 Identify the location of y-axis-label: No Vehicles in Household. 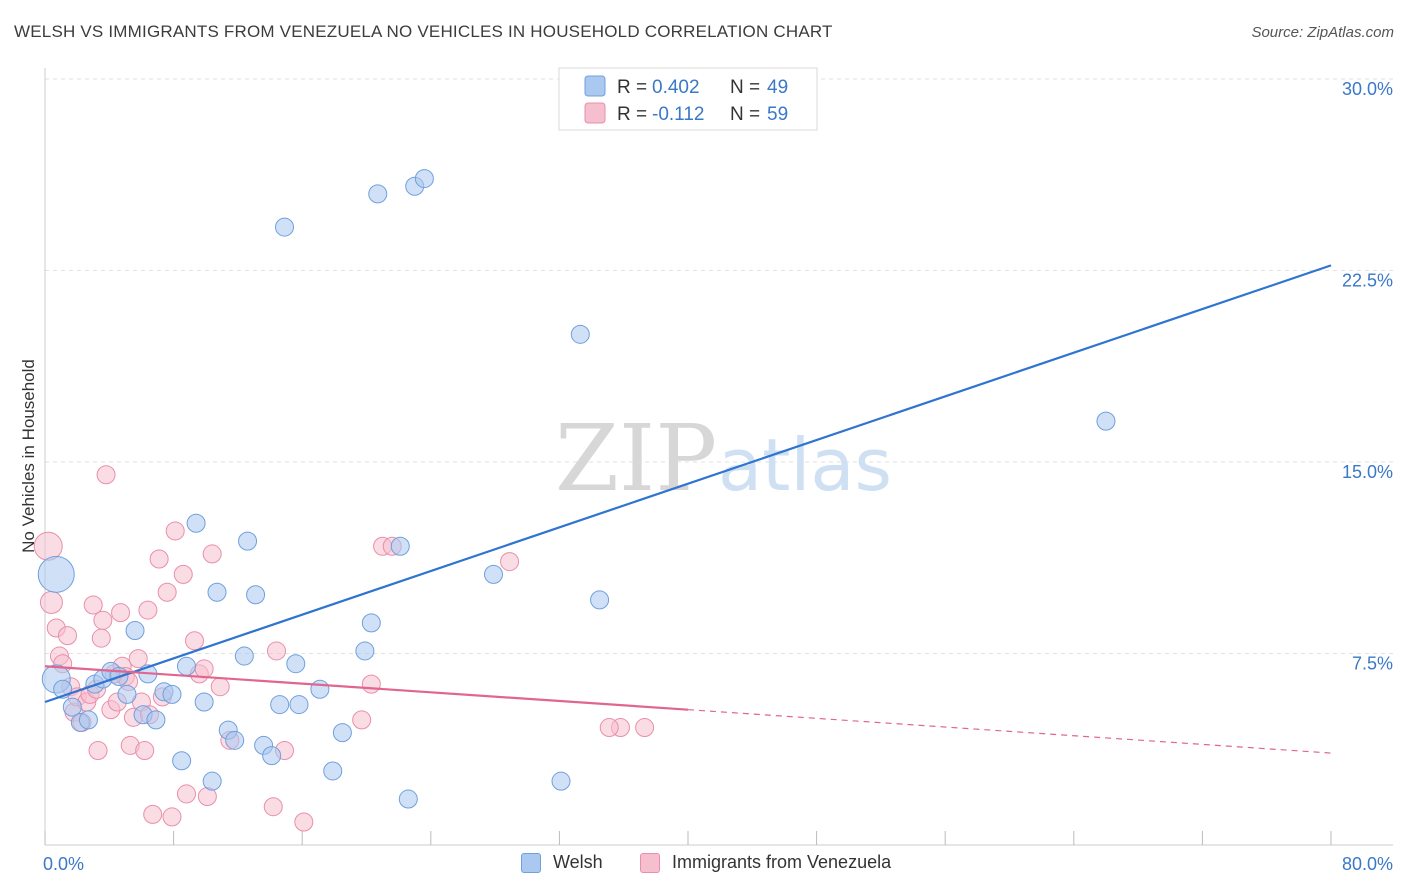
(28, 456).